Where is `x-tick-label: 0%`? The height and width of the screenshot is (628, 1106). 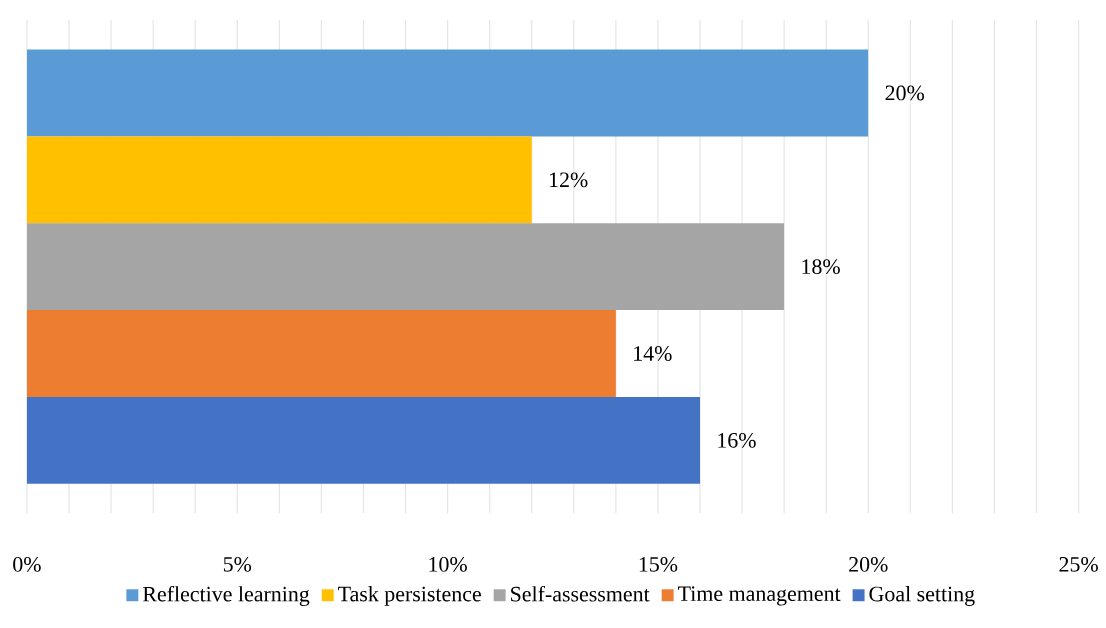 x-tick-label: 0% is located at coordinates (27, 564).